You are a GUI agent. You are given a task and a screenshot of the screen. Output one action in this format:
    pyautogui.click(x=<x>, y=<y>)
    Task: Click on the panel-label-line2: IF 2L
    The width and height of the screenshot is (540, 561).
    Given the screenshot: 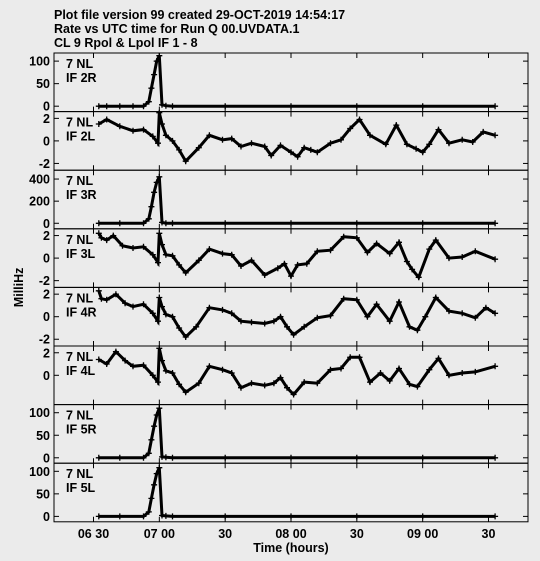 What is the action you would take?
    pyautogui.click(x=81, y=137)
    